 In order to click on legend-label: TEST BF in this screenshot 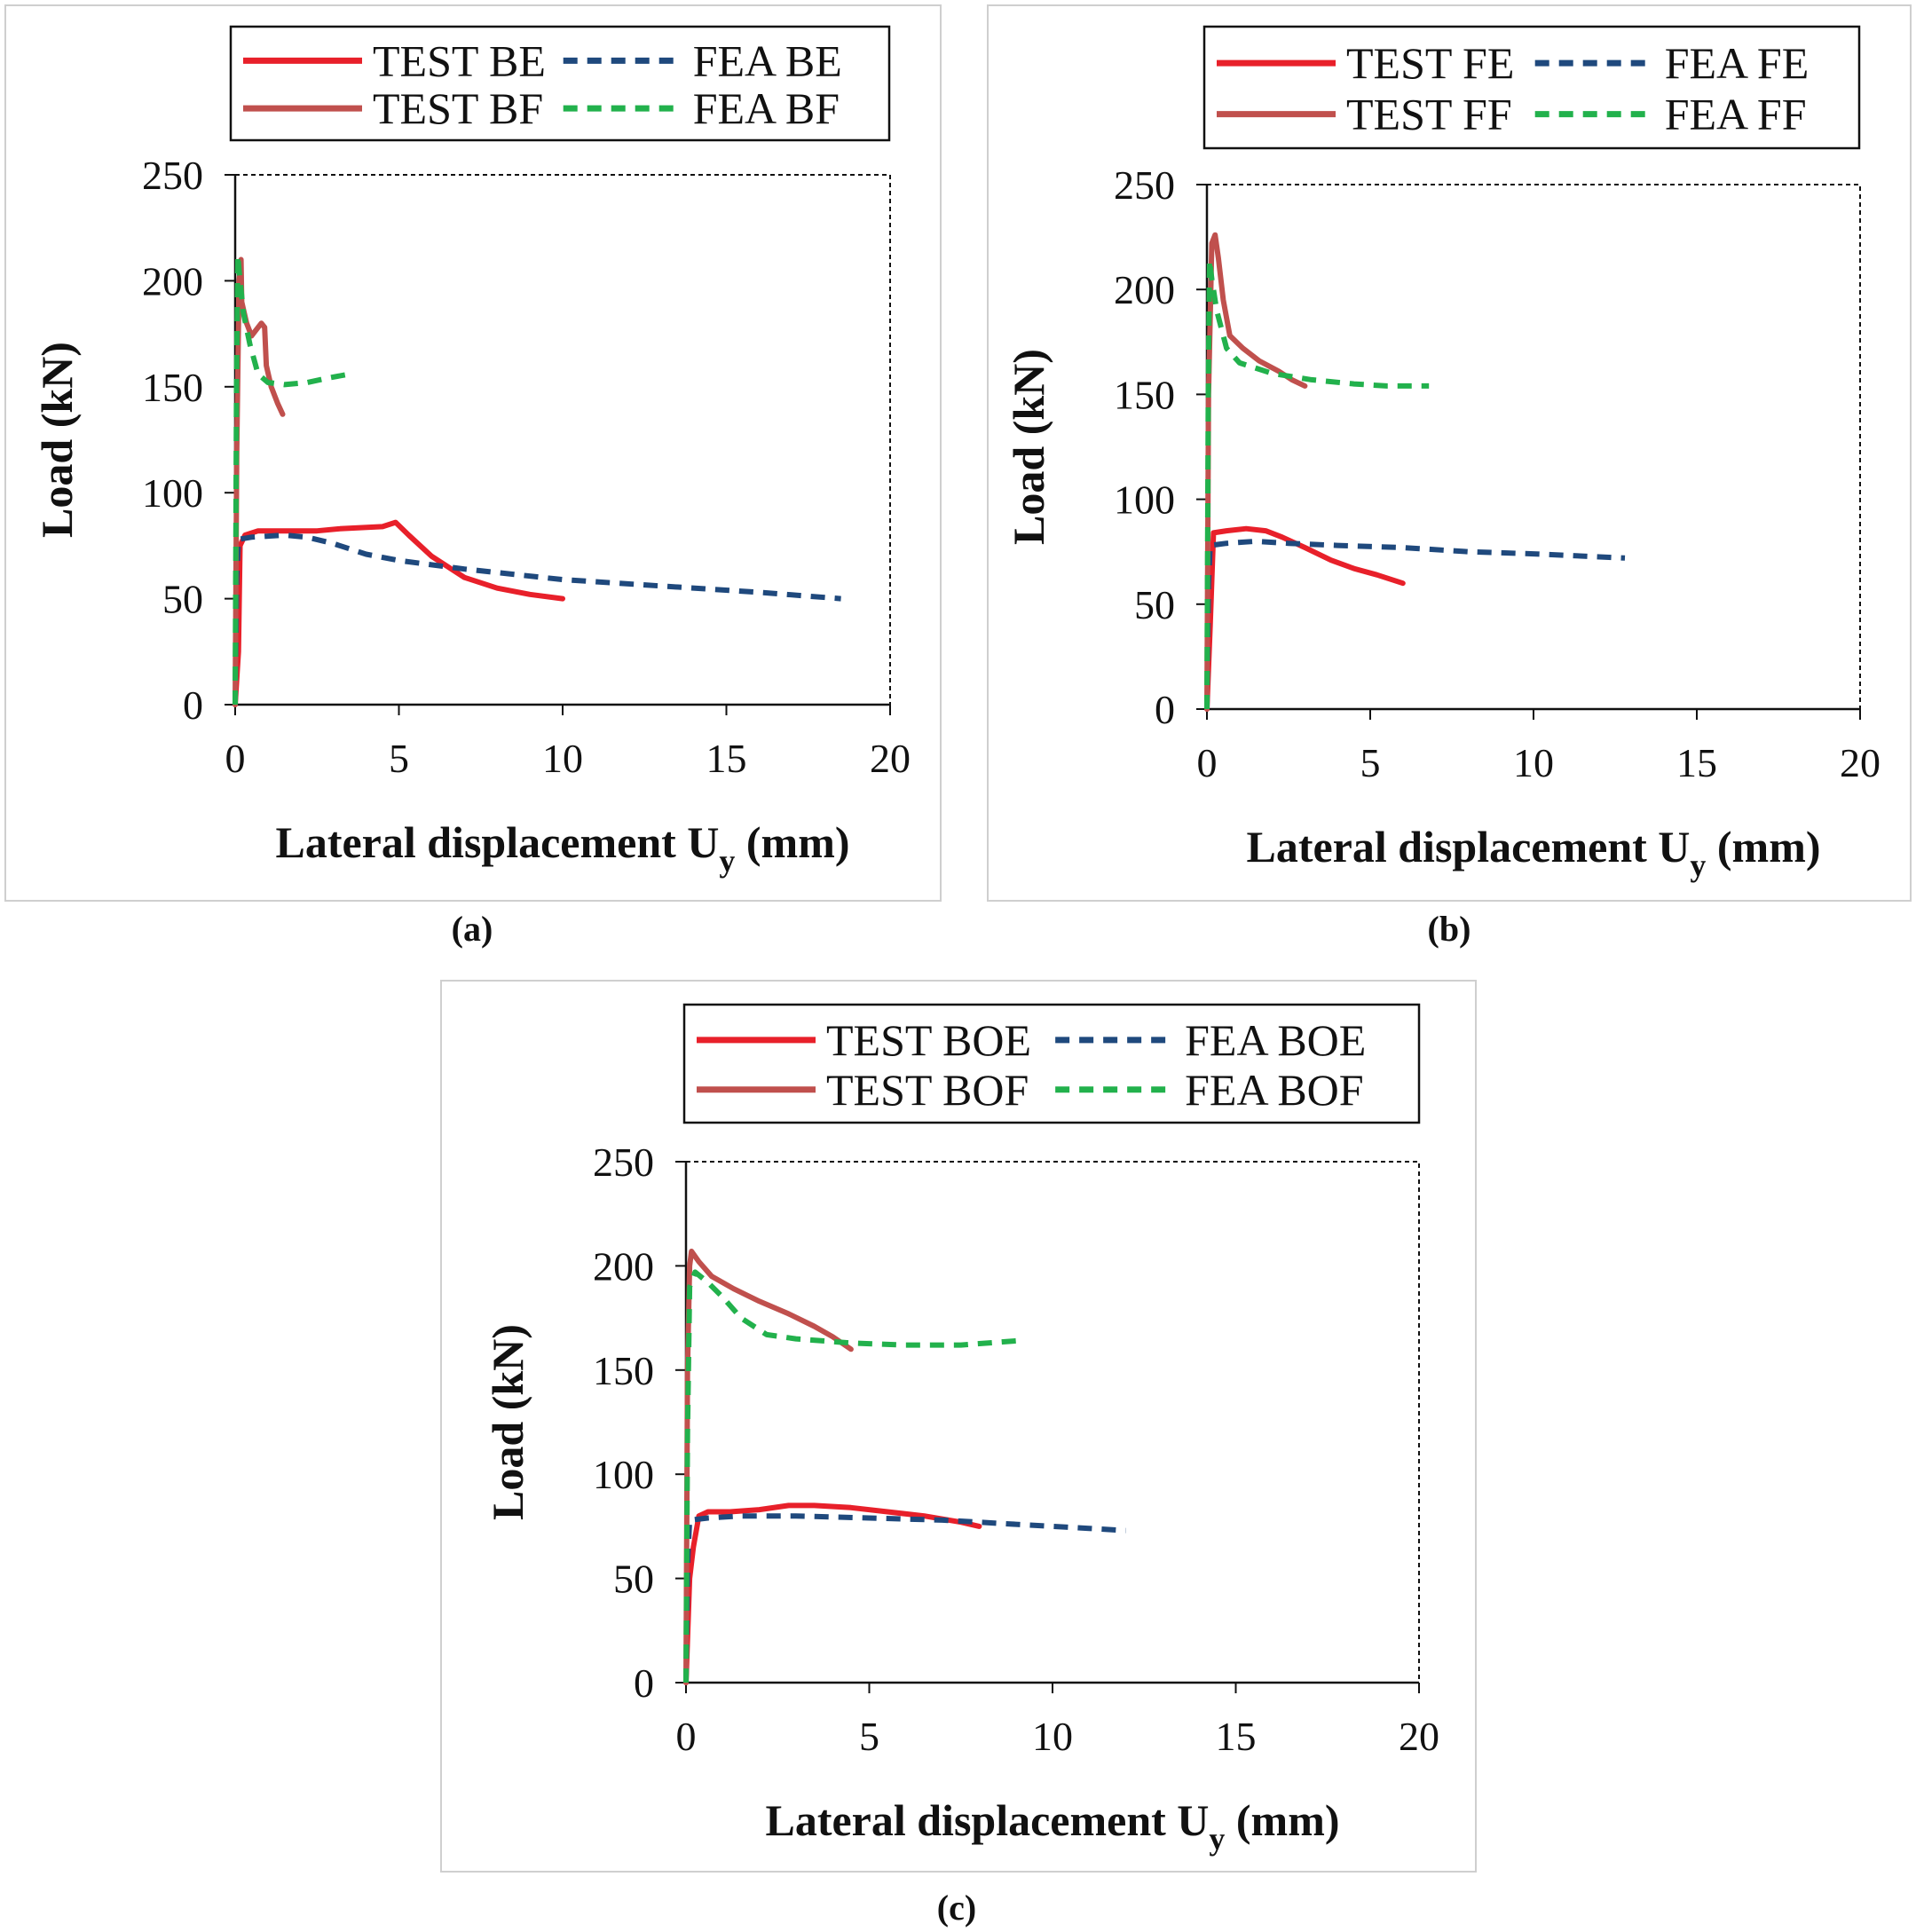, I will do `click(458, 108)`.